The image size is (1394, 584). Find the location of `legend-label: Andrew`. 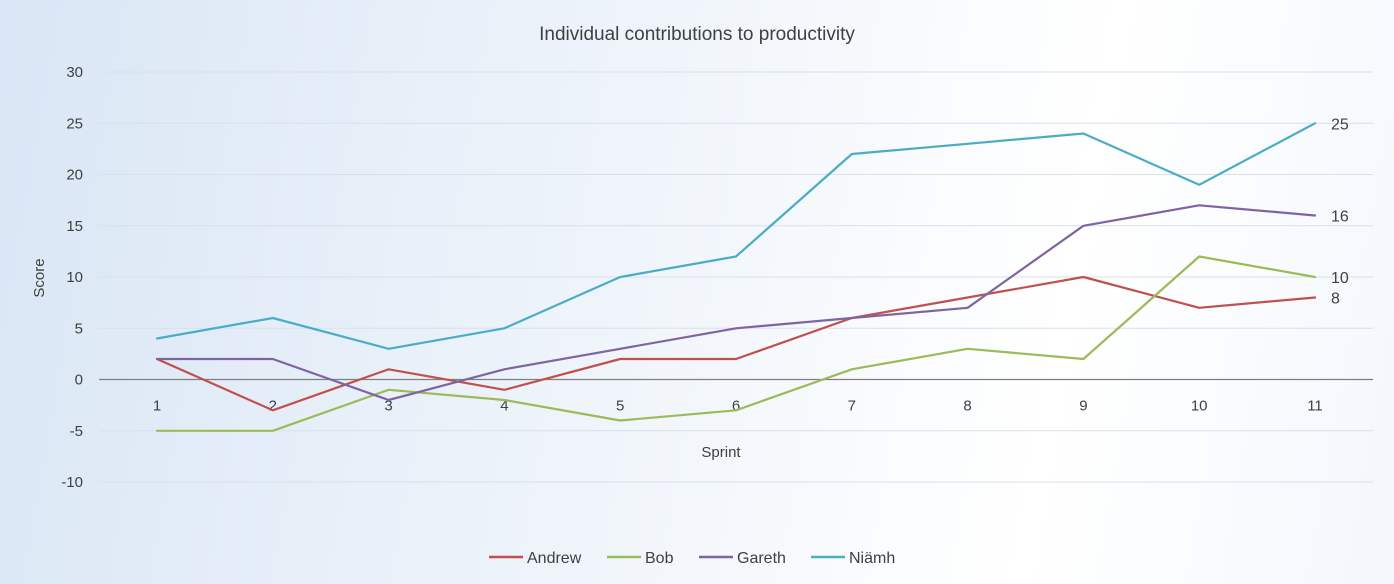

legend-label: Andrew is located at coordinates (554, 558).